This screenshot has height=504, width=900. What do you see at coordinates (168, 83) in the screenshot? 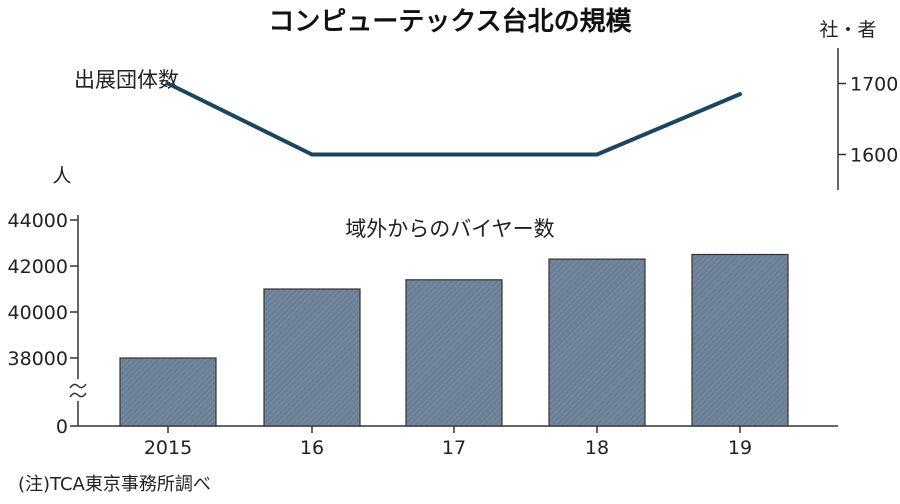
I see `line-point-2015` at bounding box center [168, 83].